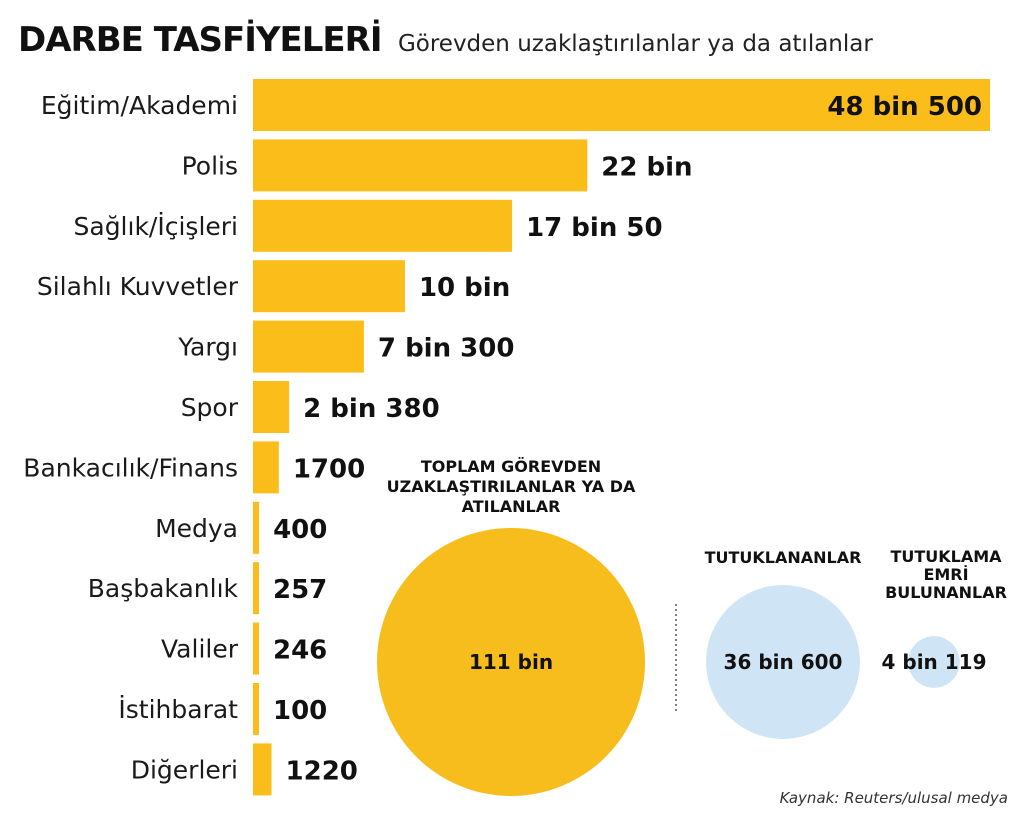  What do you see at coordinates (371, 409) in the screenshot?
I see `value-label: 2 bin 380` at bounding box center [371, 409].